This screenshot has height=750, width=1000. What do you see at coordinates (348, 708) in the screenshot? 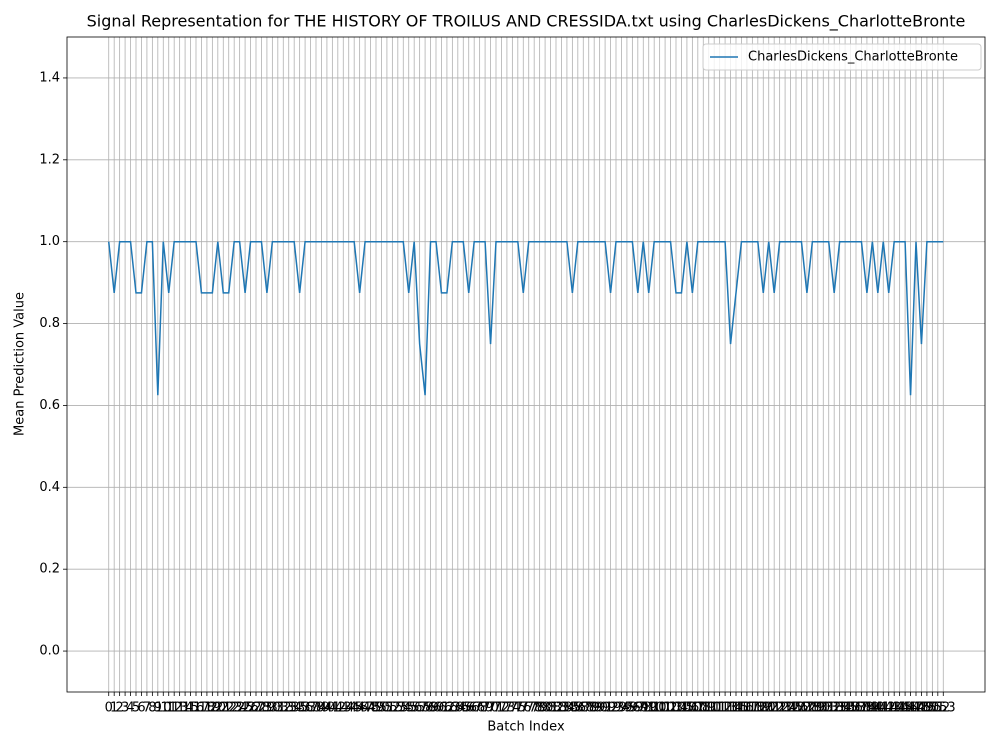
I see `x-tick-label: 44` at bounding box center [348, 708].